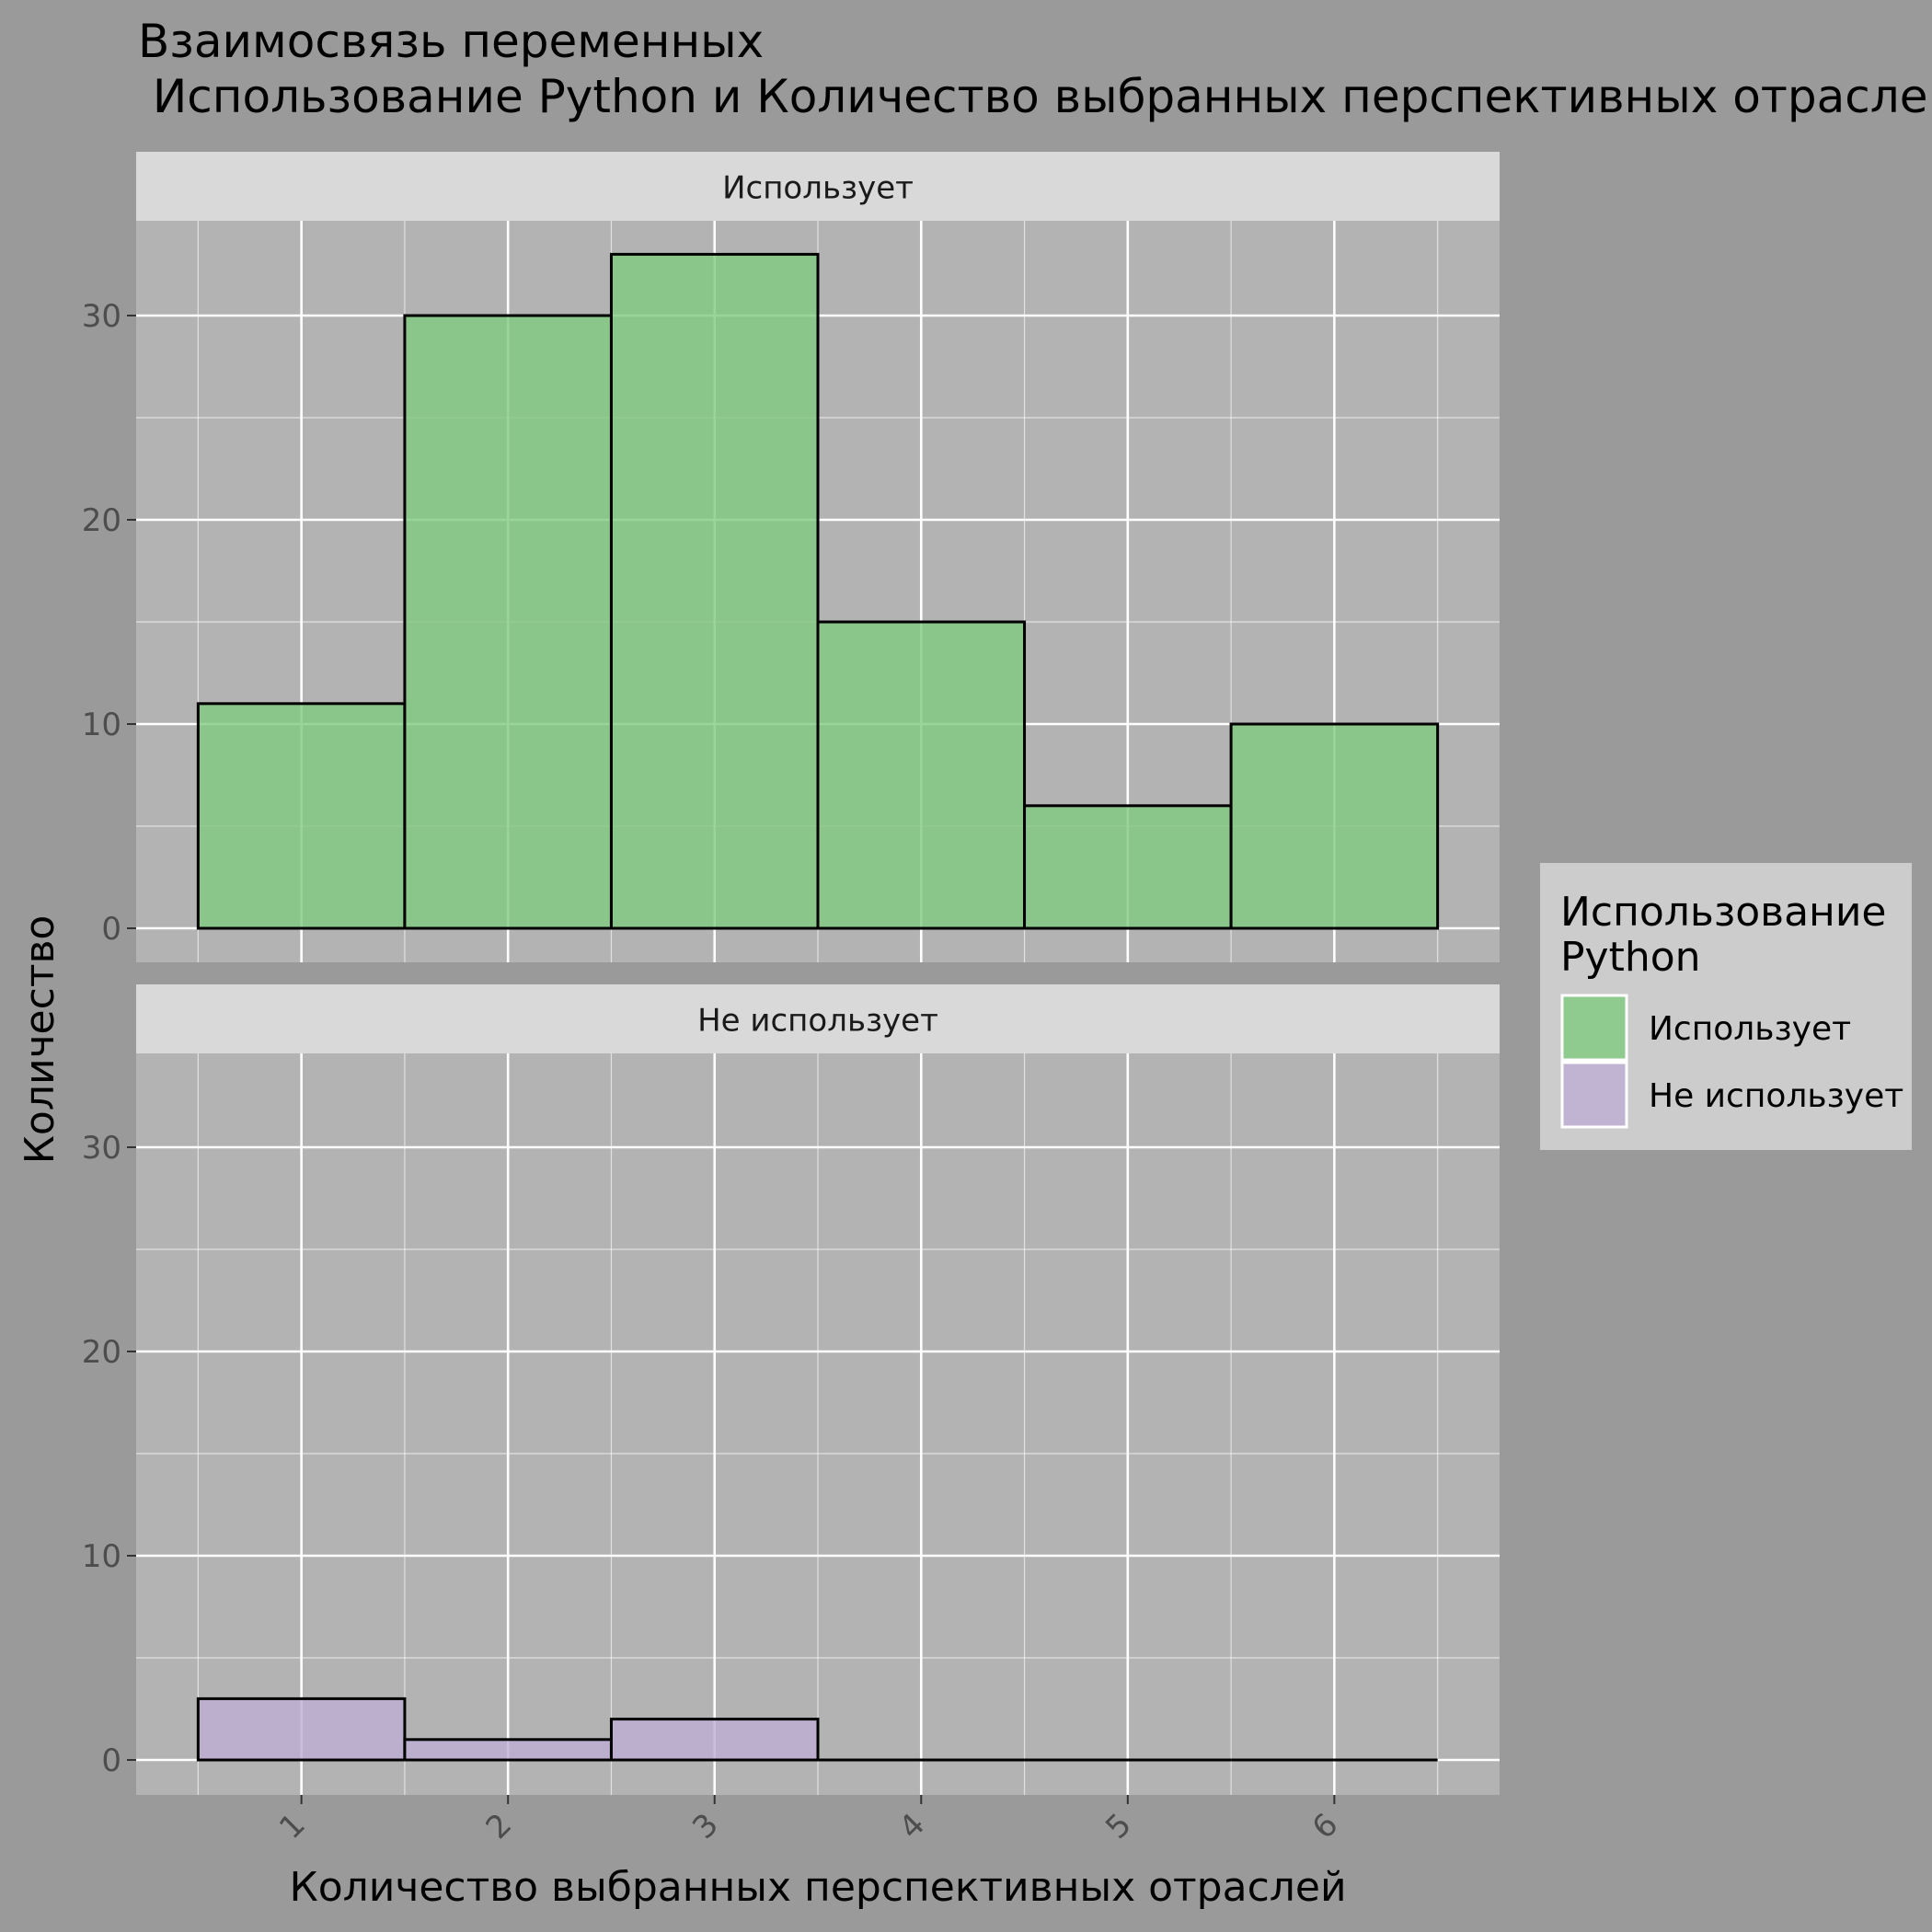 This screenshot has height=1932, width=1932. I want to click on y-axis-label: Количество, so click(40, 1040).